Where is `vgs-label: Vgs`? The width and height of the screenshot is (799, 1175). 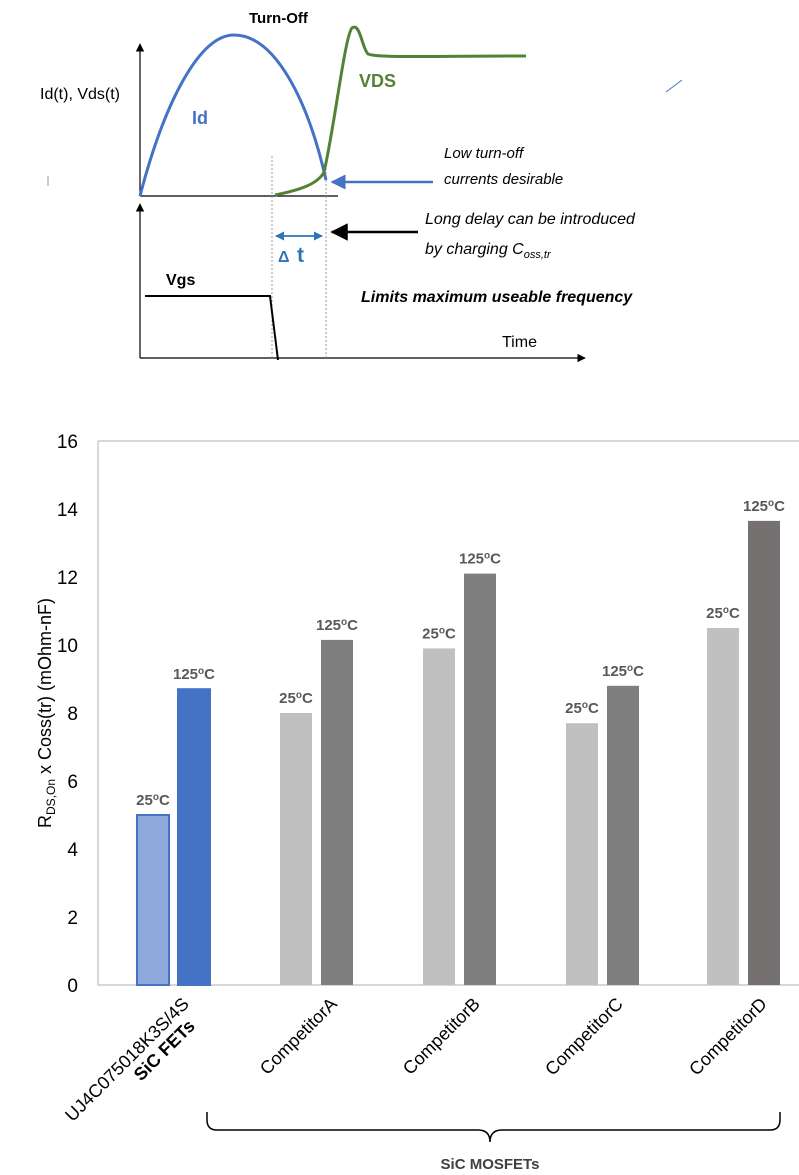 vgs-label: Vgs is located at coordinates (180, 280).